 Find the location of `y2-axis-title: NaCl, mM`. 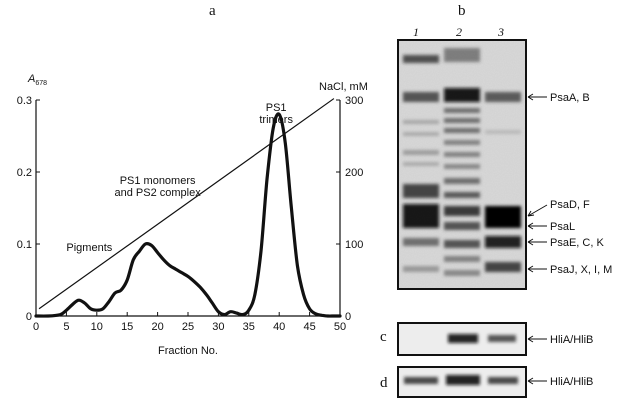

y2-axis-title: NaCl, mM is located at coordinates (343, 87).